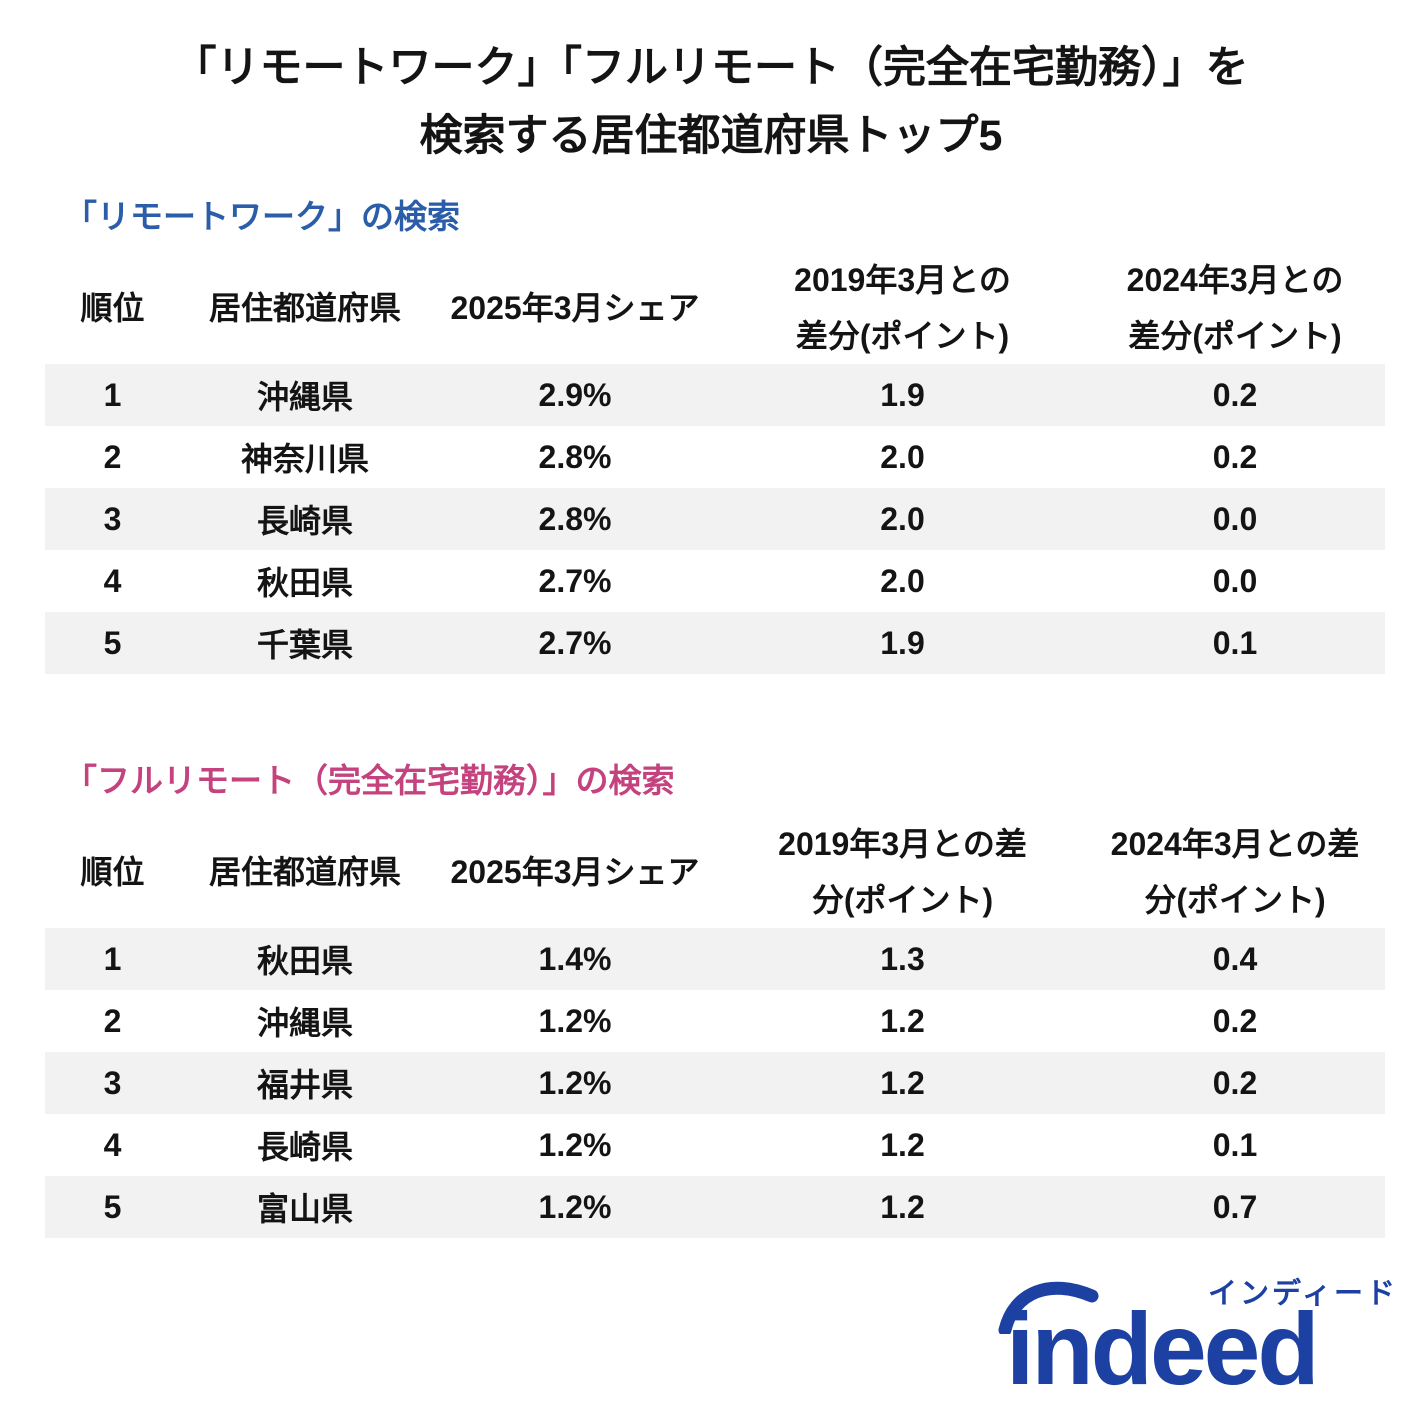 Image resolution: width=1422 pixels, height=1406 pixels. I want to click on table-row: 5 富山県 1.2% 1.2 0.7, so click(715, 1207).